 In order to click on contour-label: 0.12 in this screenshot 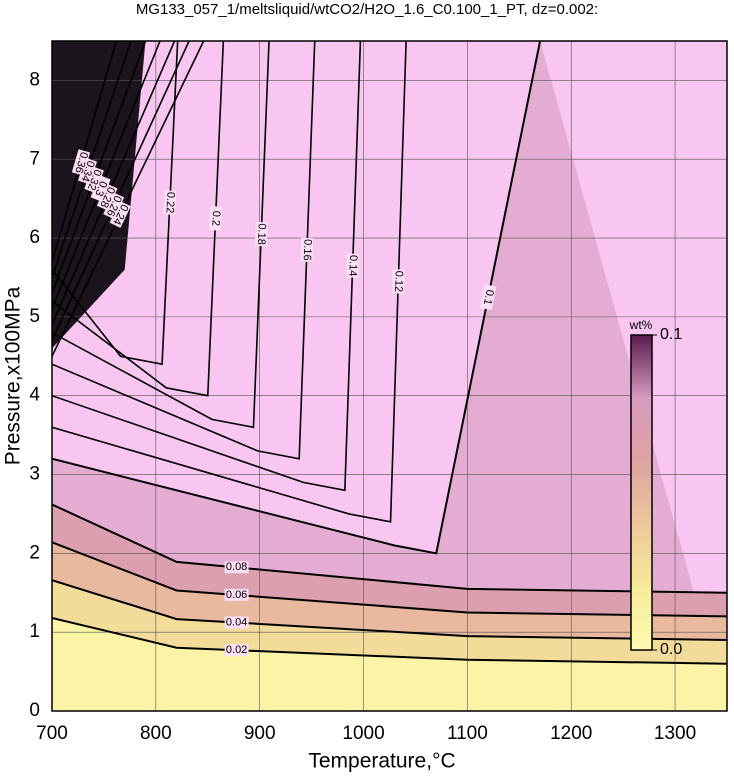, I will do `click(398, 282)`.